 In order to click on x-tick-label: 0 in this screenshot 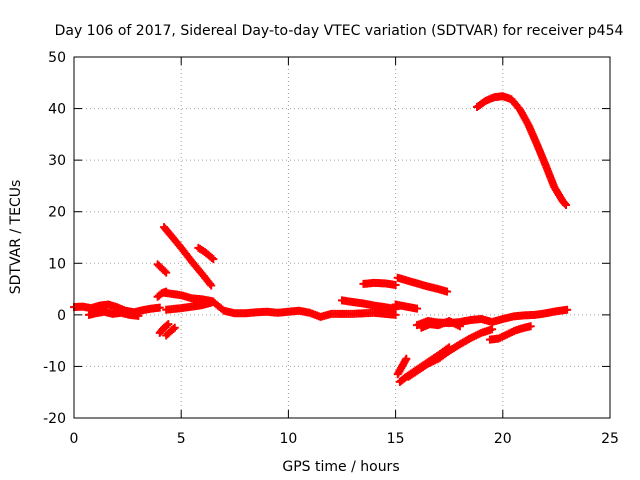, I will do `click(74, 439)`.